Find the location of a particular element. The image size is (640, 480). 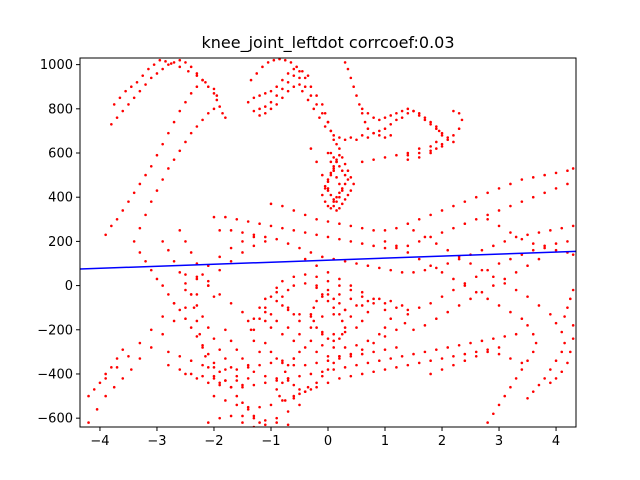

regression-line is located at coordinates (328, 260).